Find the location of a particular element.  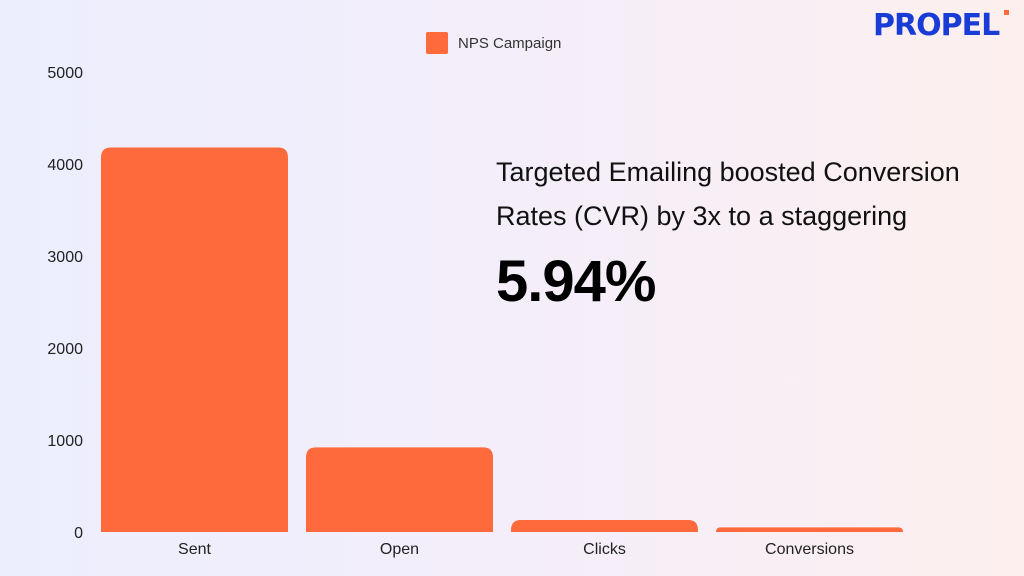

bar-open is located at coordinates (399, 489).